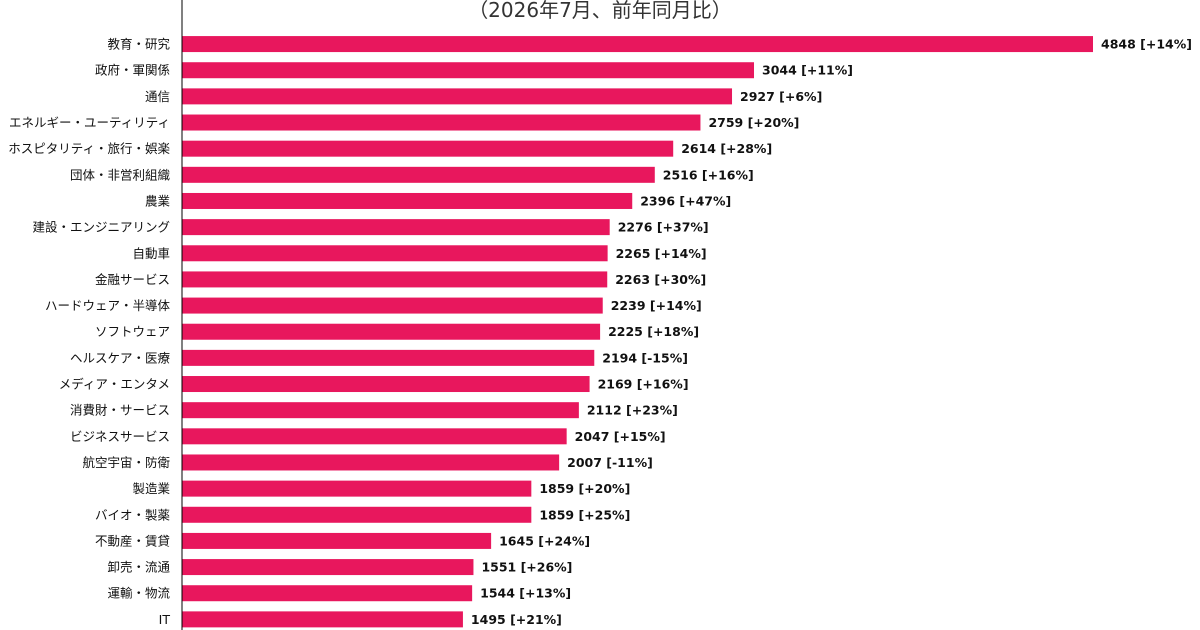 This screenshot has height=630, width=1200. Describe the element at coordinates (126, 462) in the screenshot. I see `category-label: 航空宇宙・防衛` at that location.